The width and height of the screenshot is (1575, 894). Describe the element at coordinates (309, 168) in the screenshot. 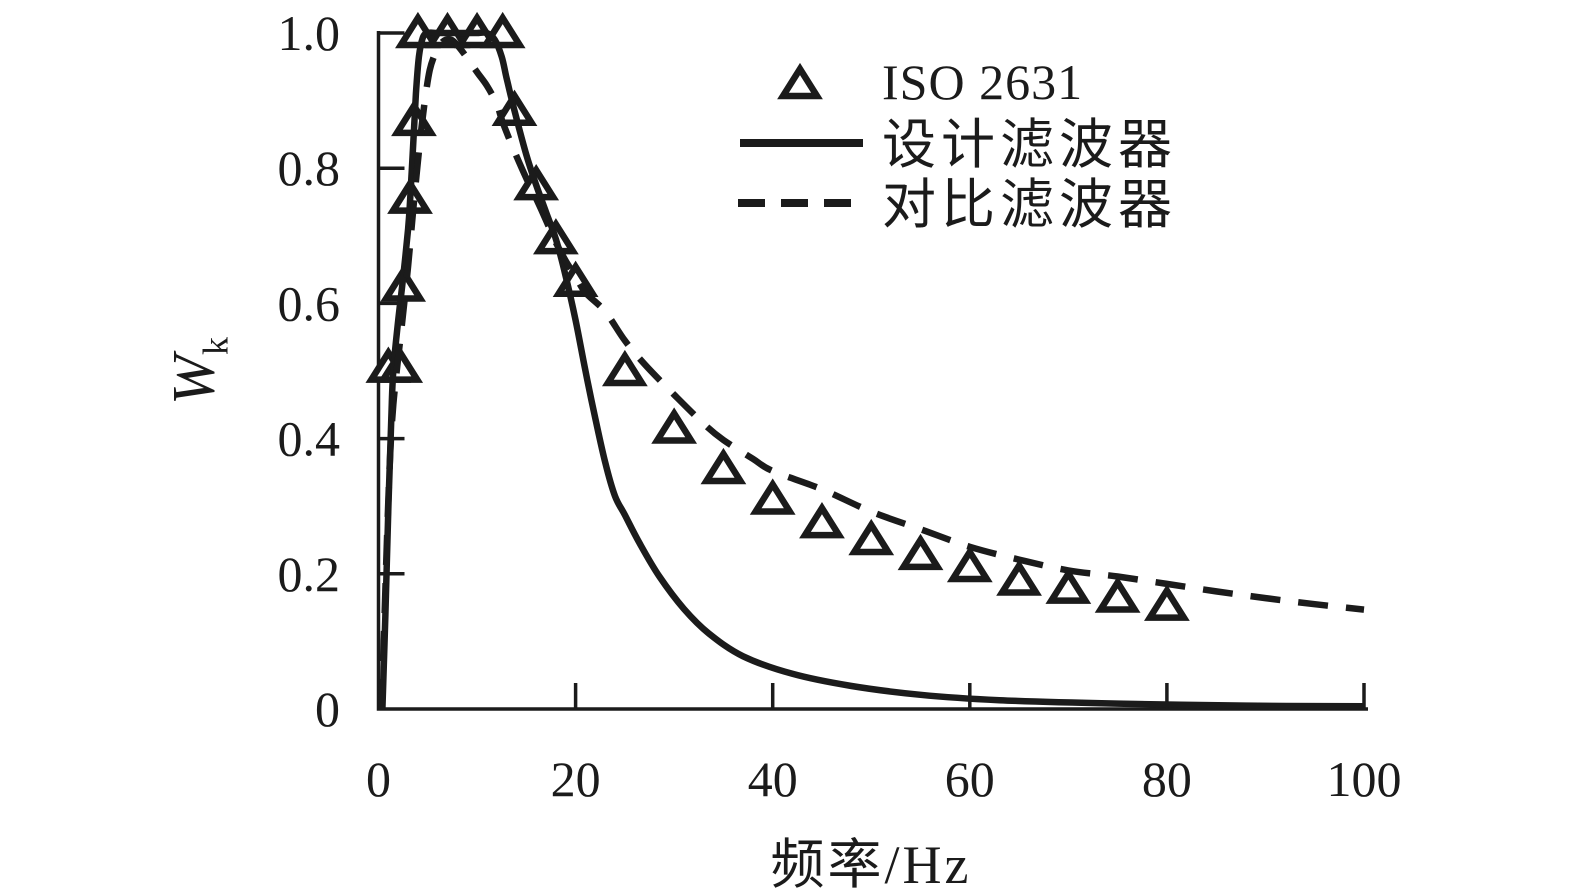

I see `y-tick-label-0.8: 0.8` at that location.